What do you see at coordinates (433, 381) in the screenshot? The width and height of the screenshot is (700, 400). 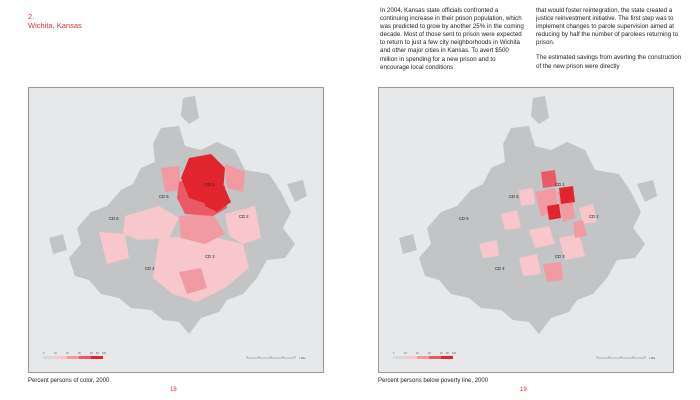 I see `map-caption: Percent persons below poverty line, 2000` at bounding box center [433, 381].